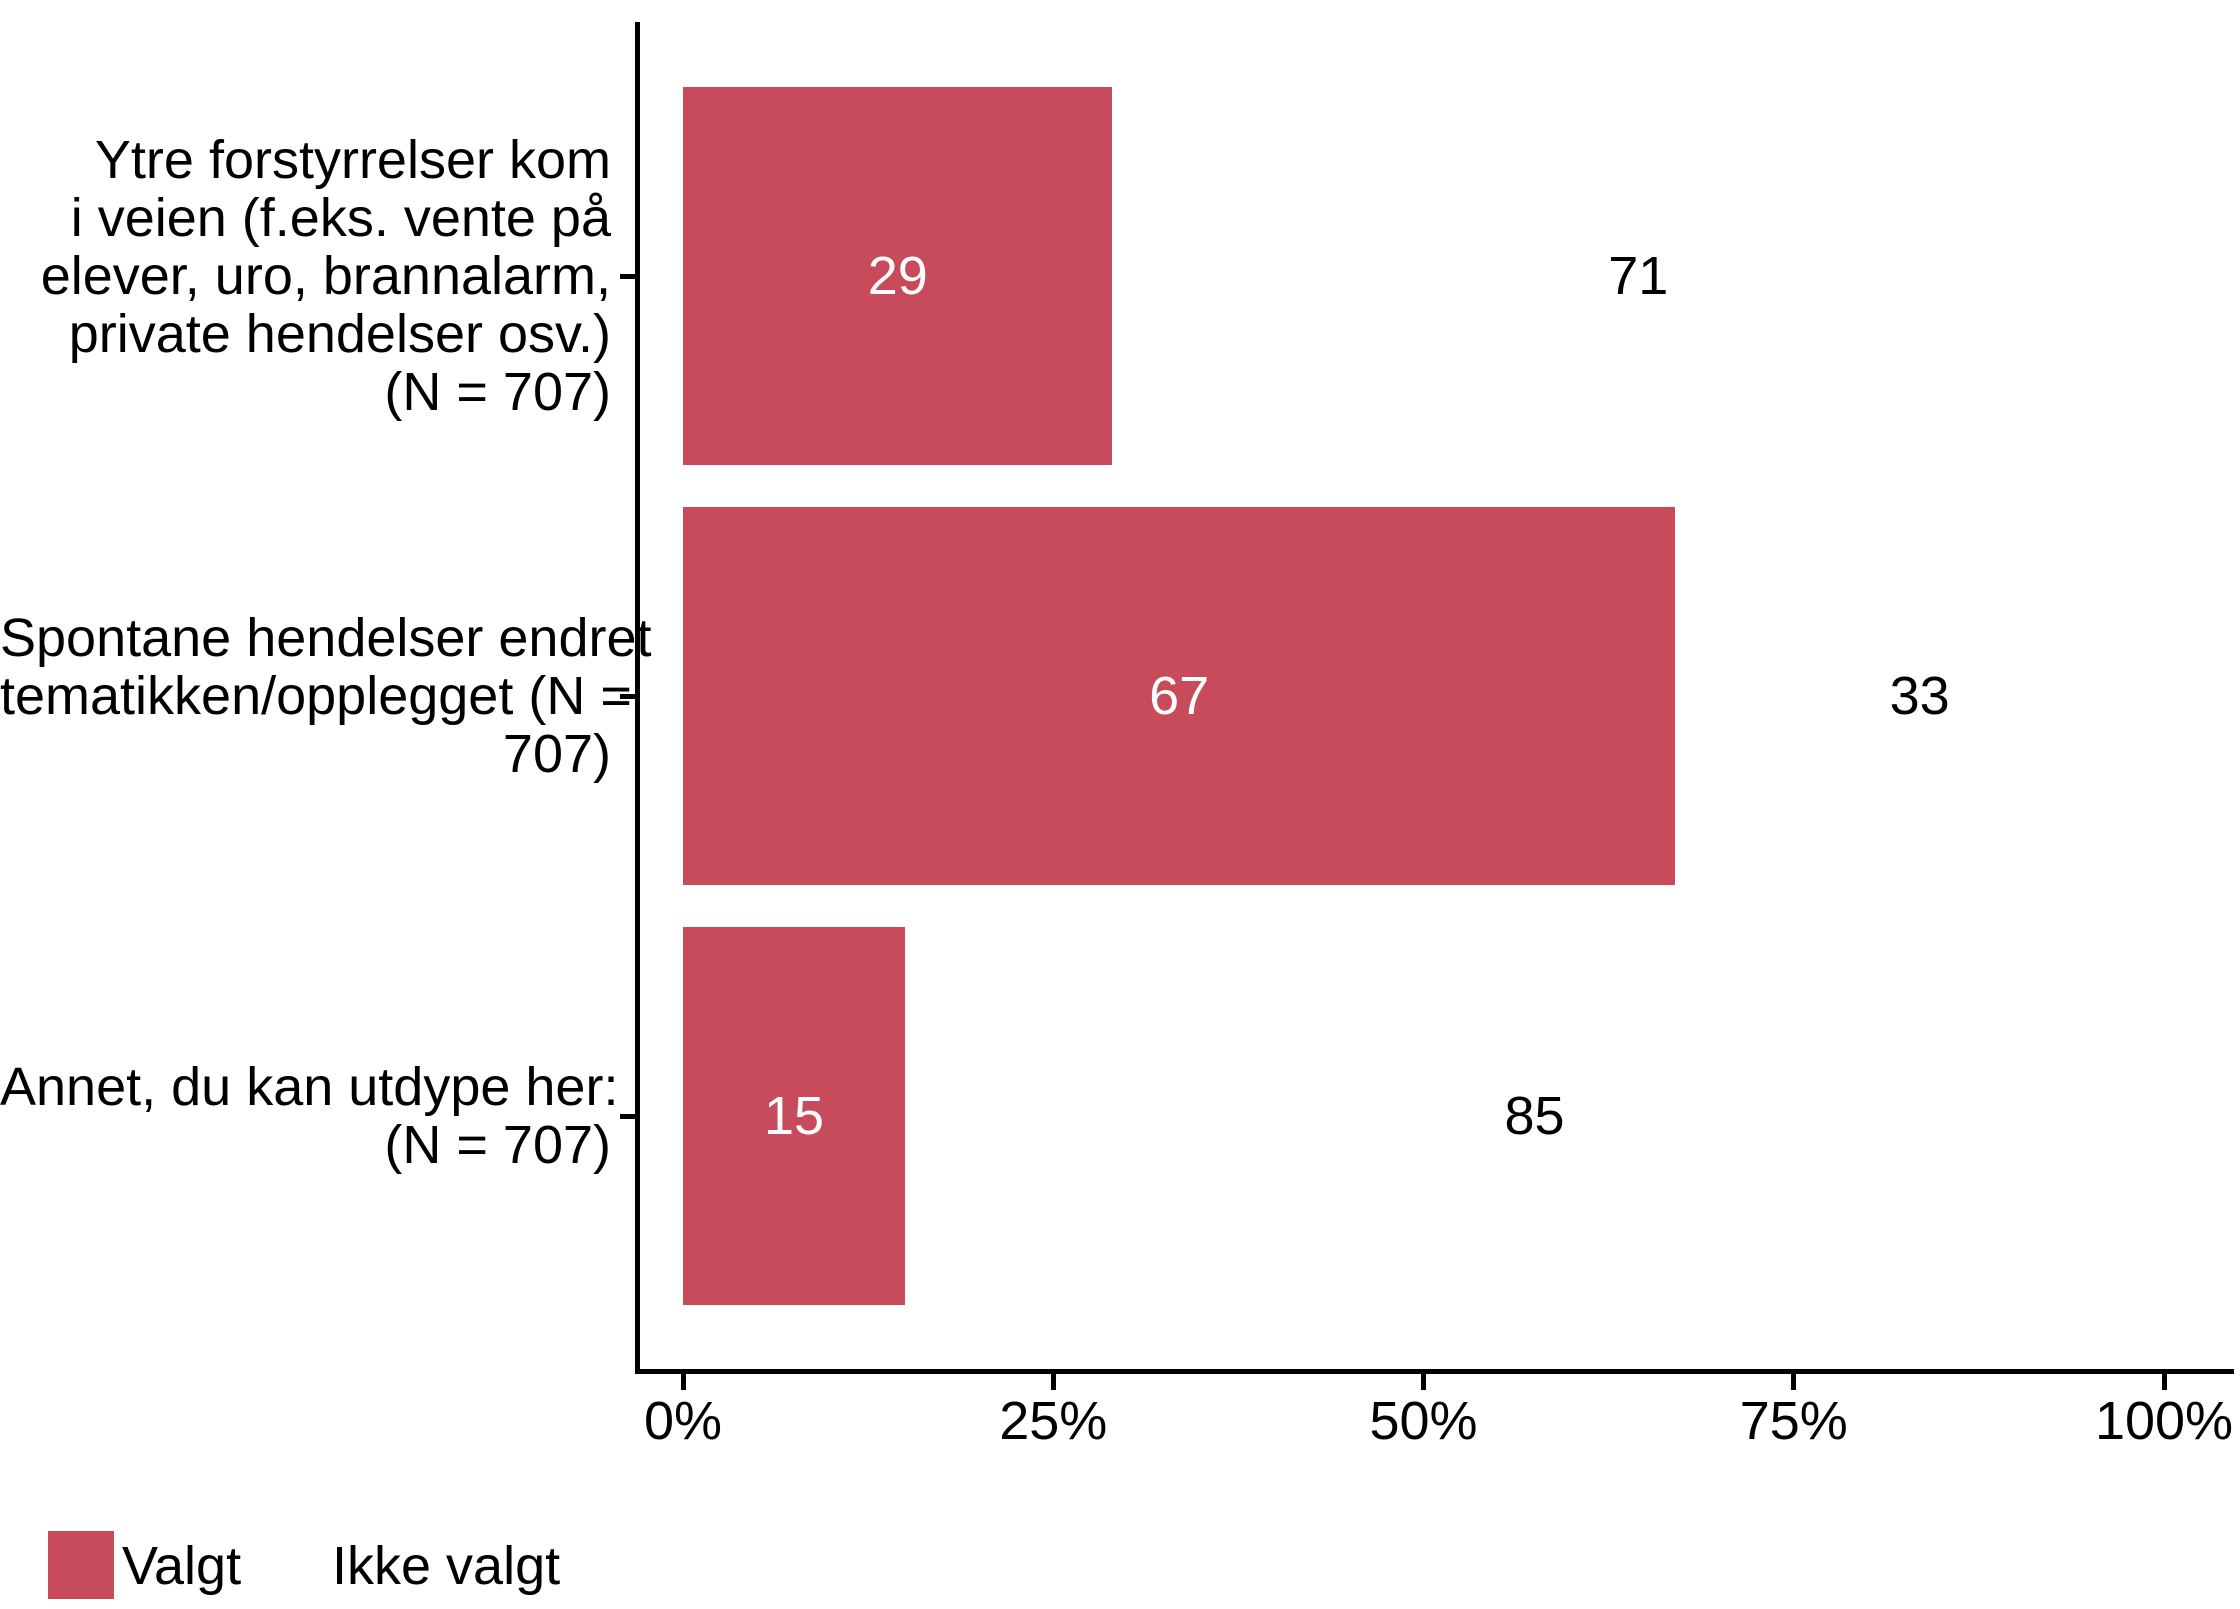  What do you see at coordinates (683, 1421) in the screenshot?
I see `x-axis-tick-label: 0%` at bounding box center [683, 1421].